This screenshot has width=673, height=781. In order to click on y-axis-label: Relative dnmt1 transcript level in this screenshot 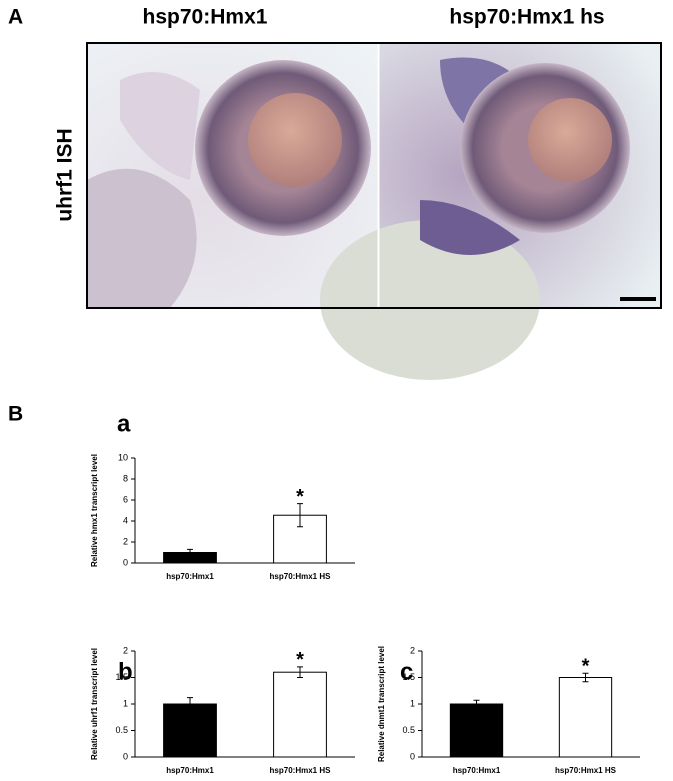, I will do `click(381, 704)`.